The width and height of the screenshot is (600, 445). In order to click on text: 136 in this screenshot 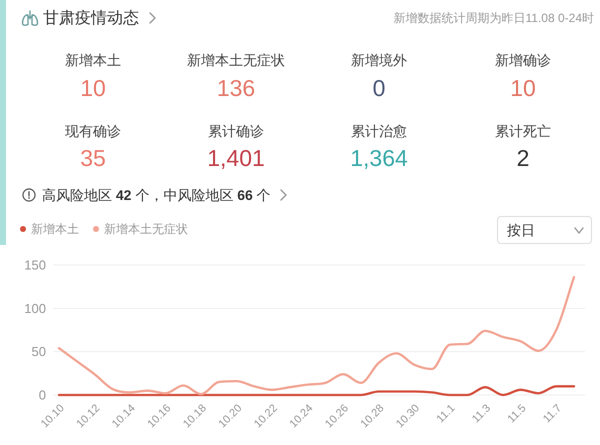, I will do `click(236, 87)`.